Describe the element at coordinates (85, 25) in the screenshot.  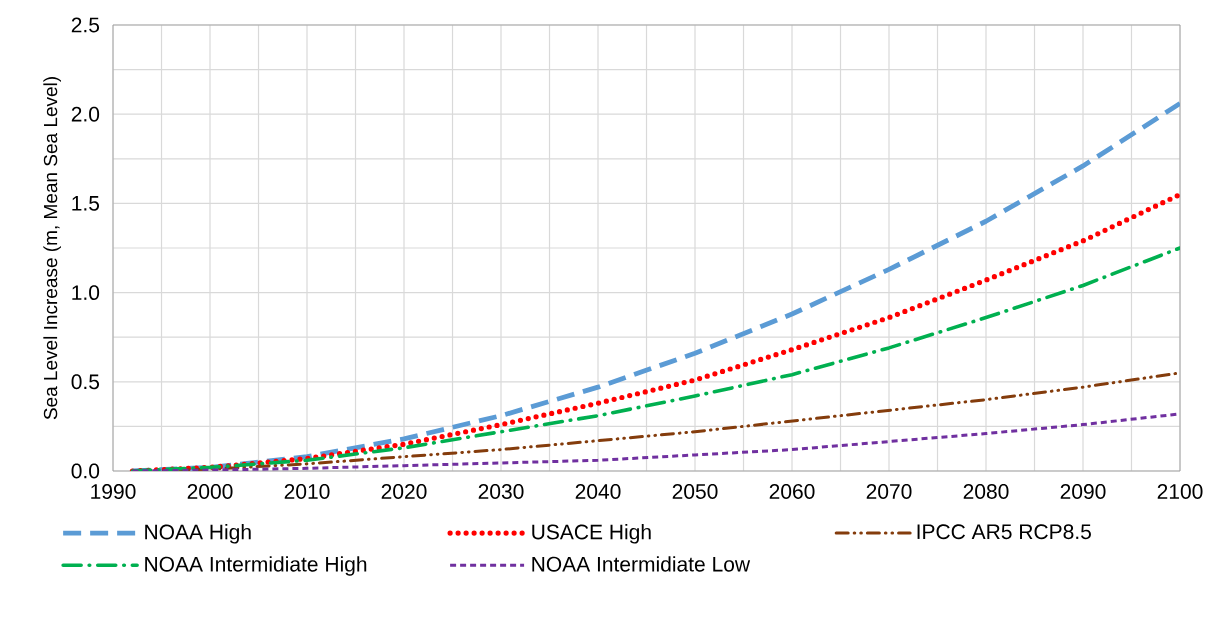
I see `y-tick-label: 2.5` at that location.